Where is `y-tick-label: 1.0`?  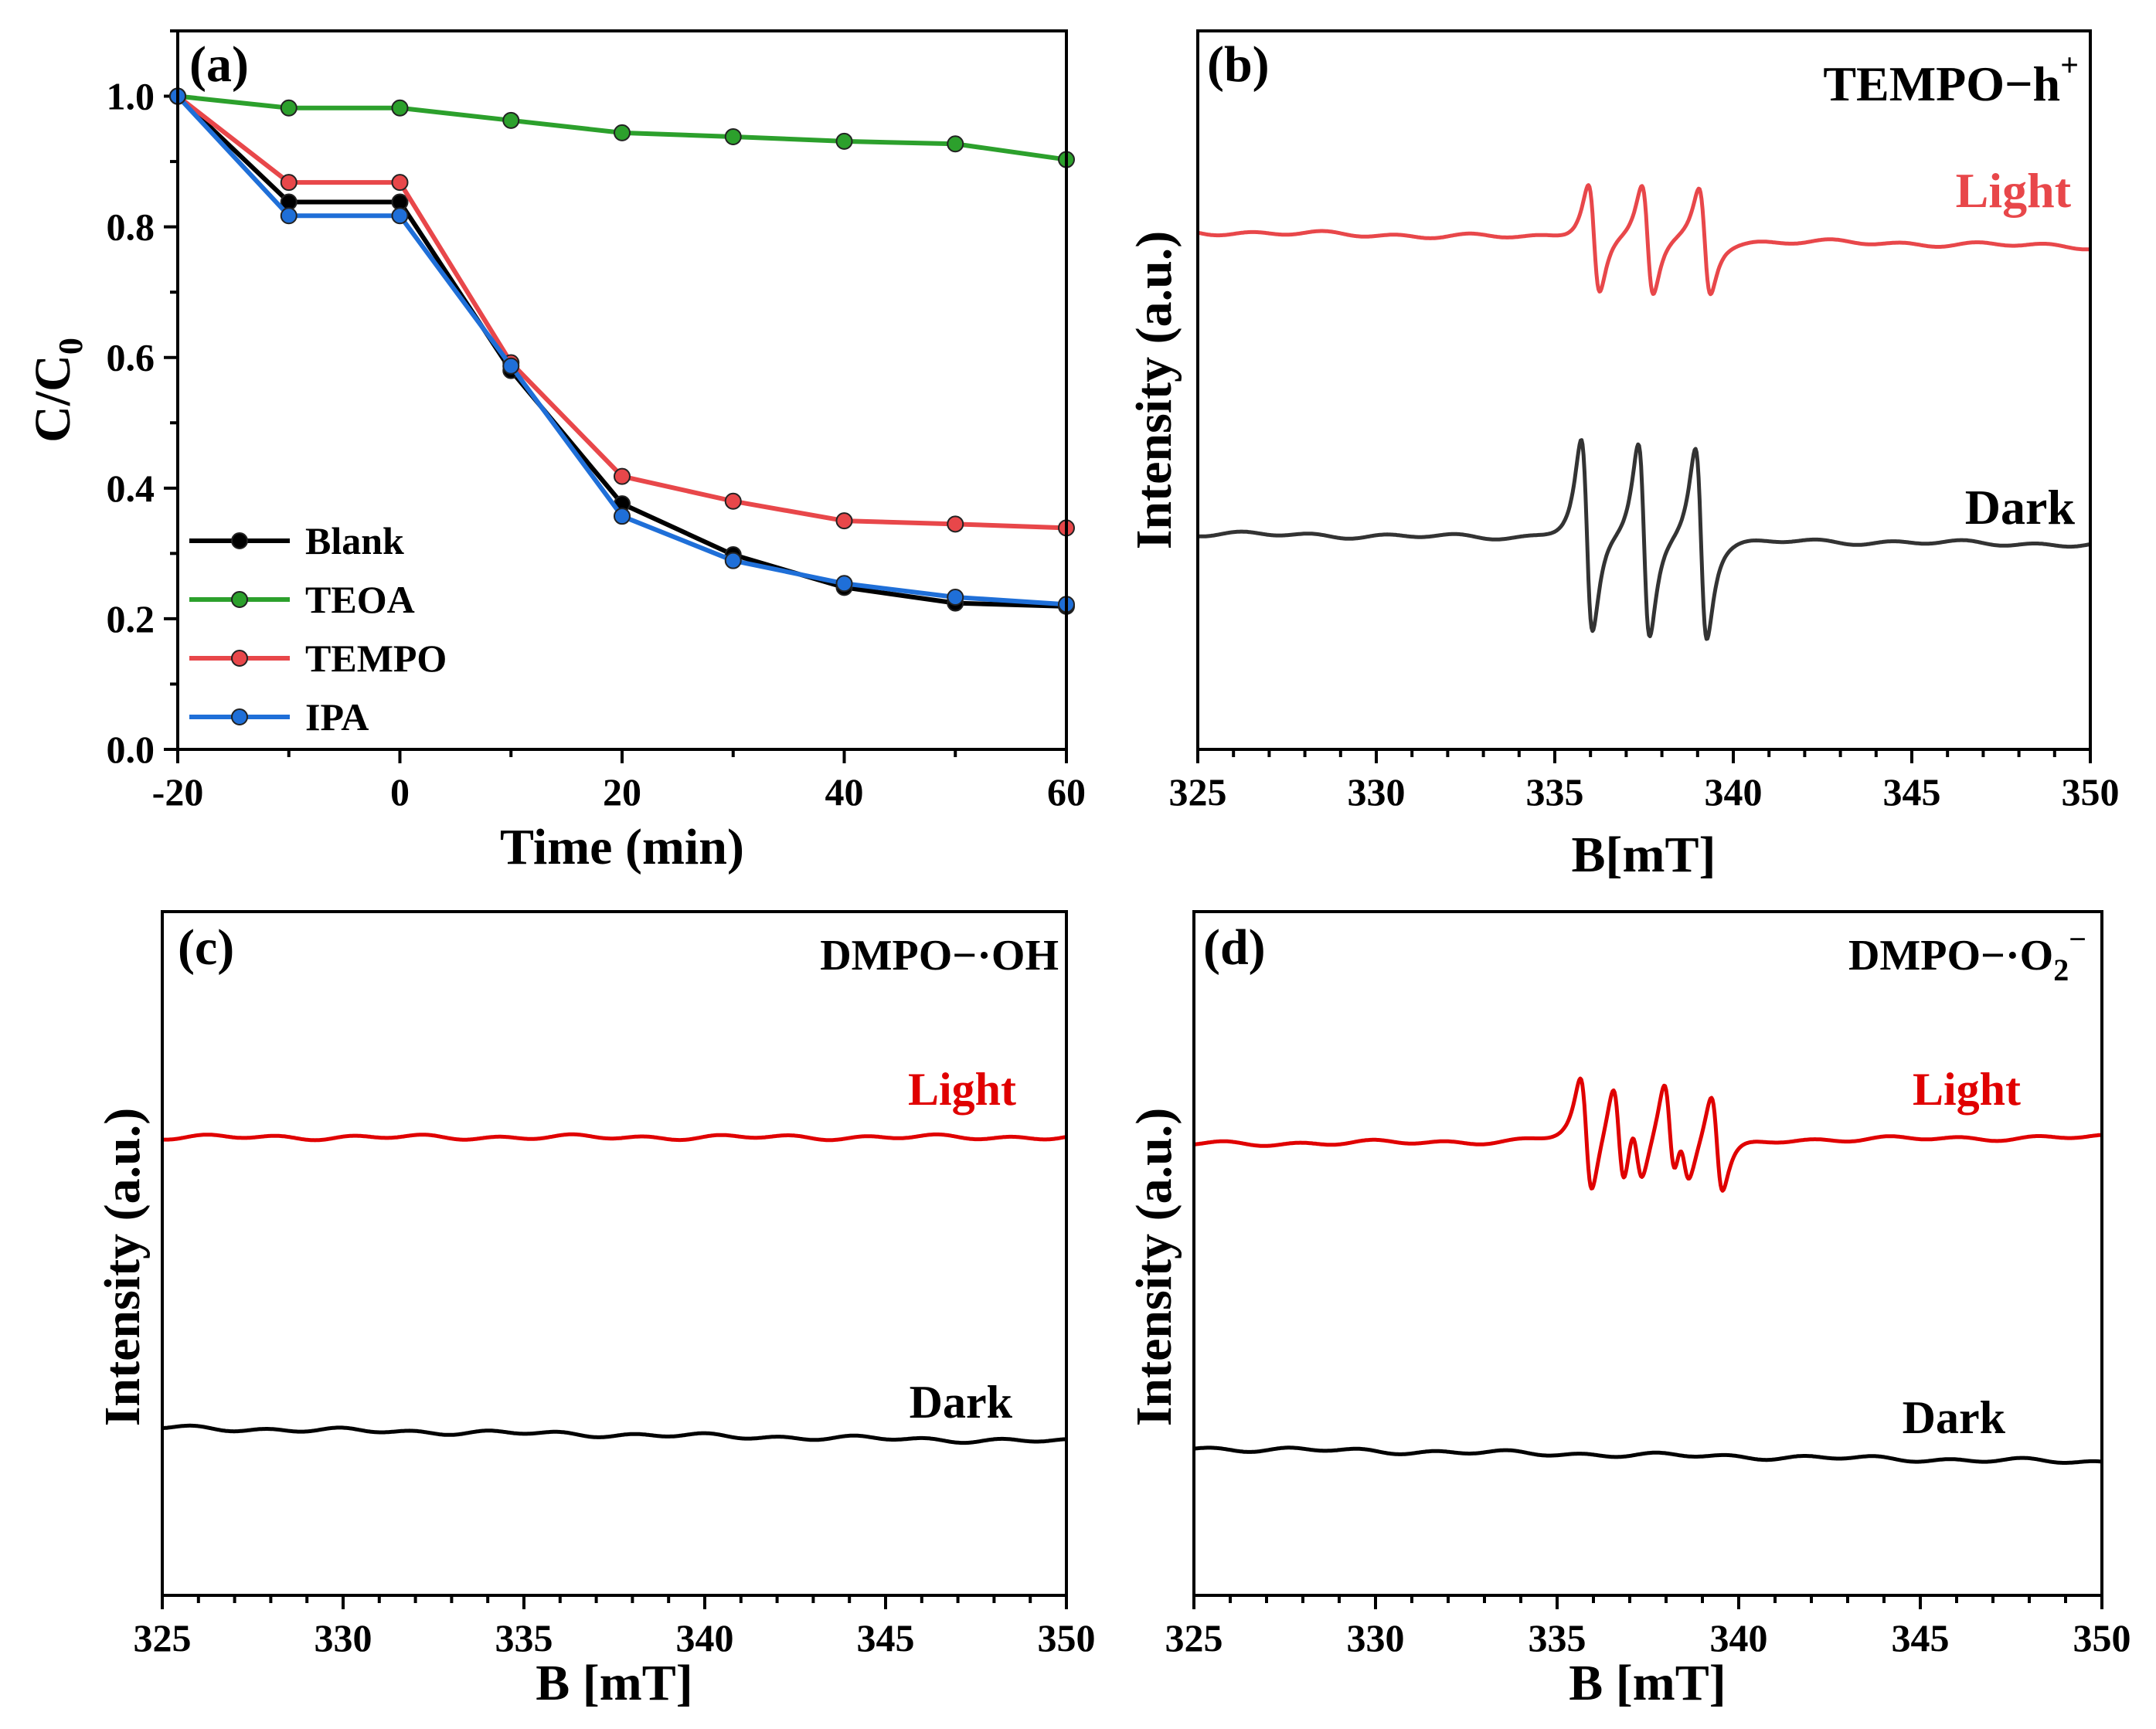 y-tick-label: 1.0 is located at coordinates (131, 96).